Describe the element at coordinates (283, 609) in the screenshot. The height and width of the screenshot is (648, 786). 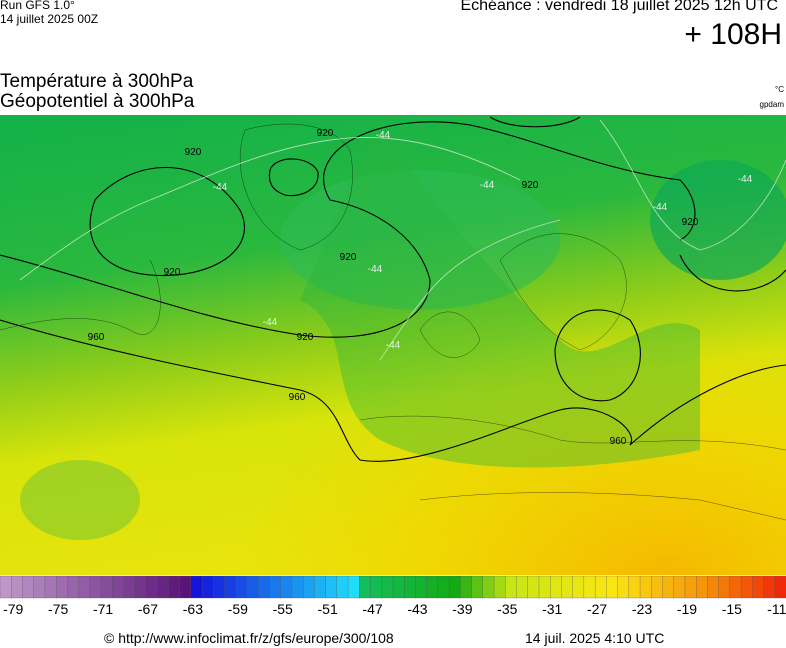
I see `colorbar-label: -55` at that location.